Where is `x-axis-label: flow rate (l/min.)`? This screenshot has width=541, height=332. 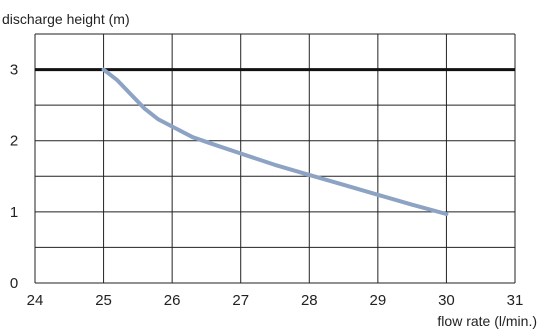 x-axis-label: flow rate (l/min.) is located at coordinates (487, 321).